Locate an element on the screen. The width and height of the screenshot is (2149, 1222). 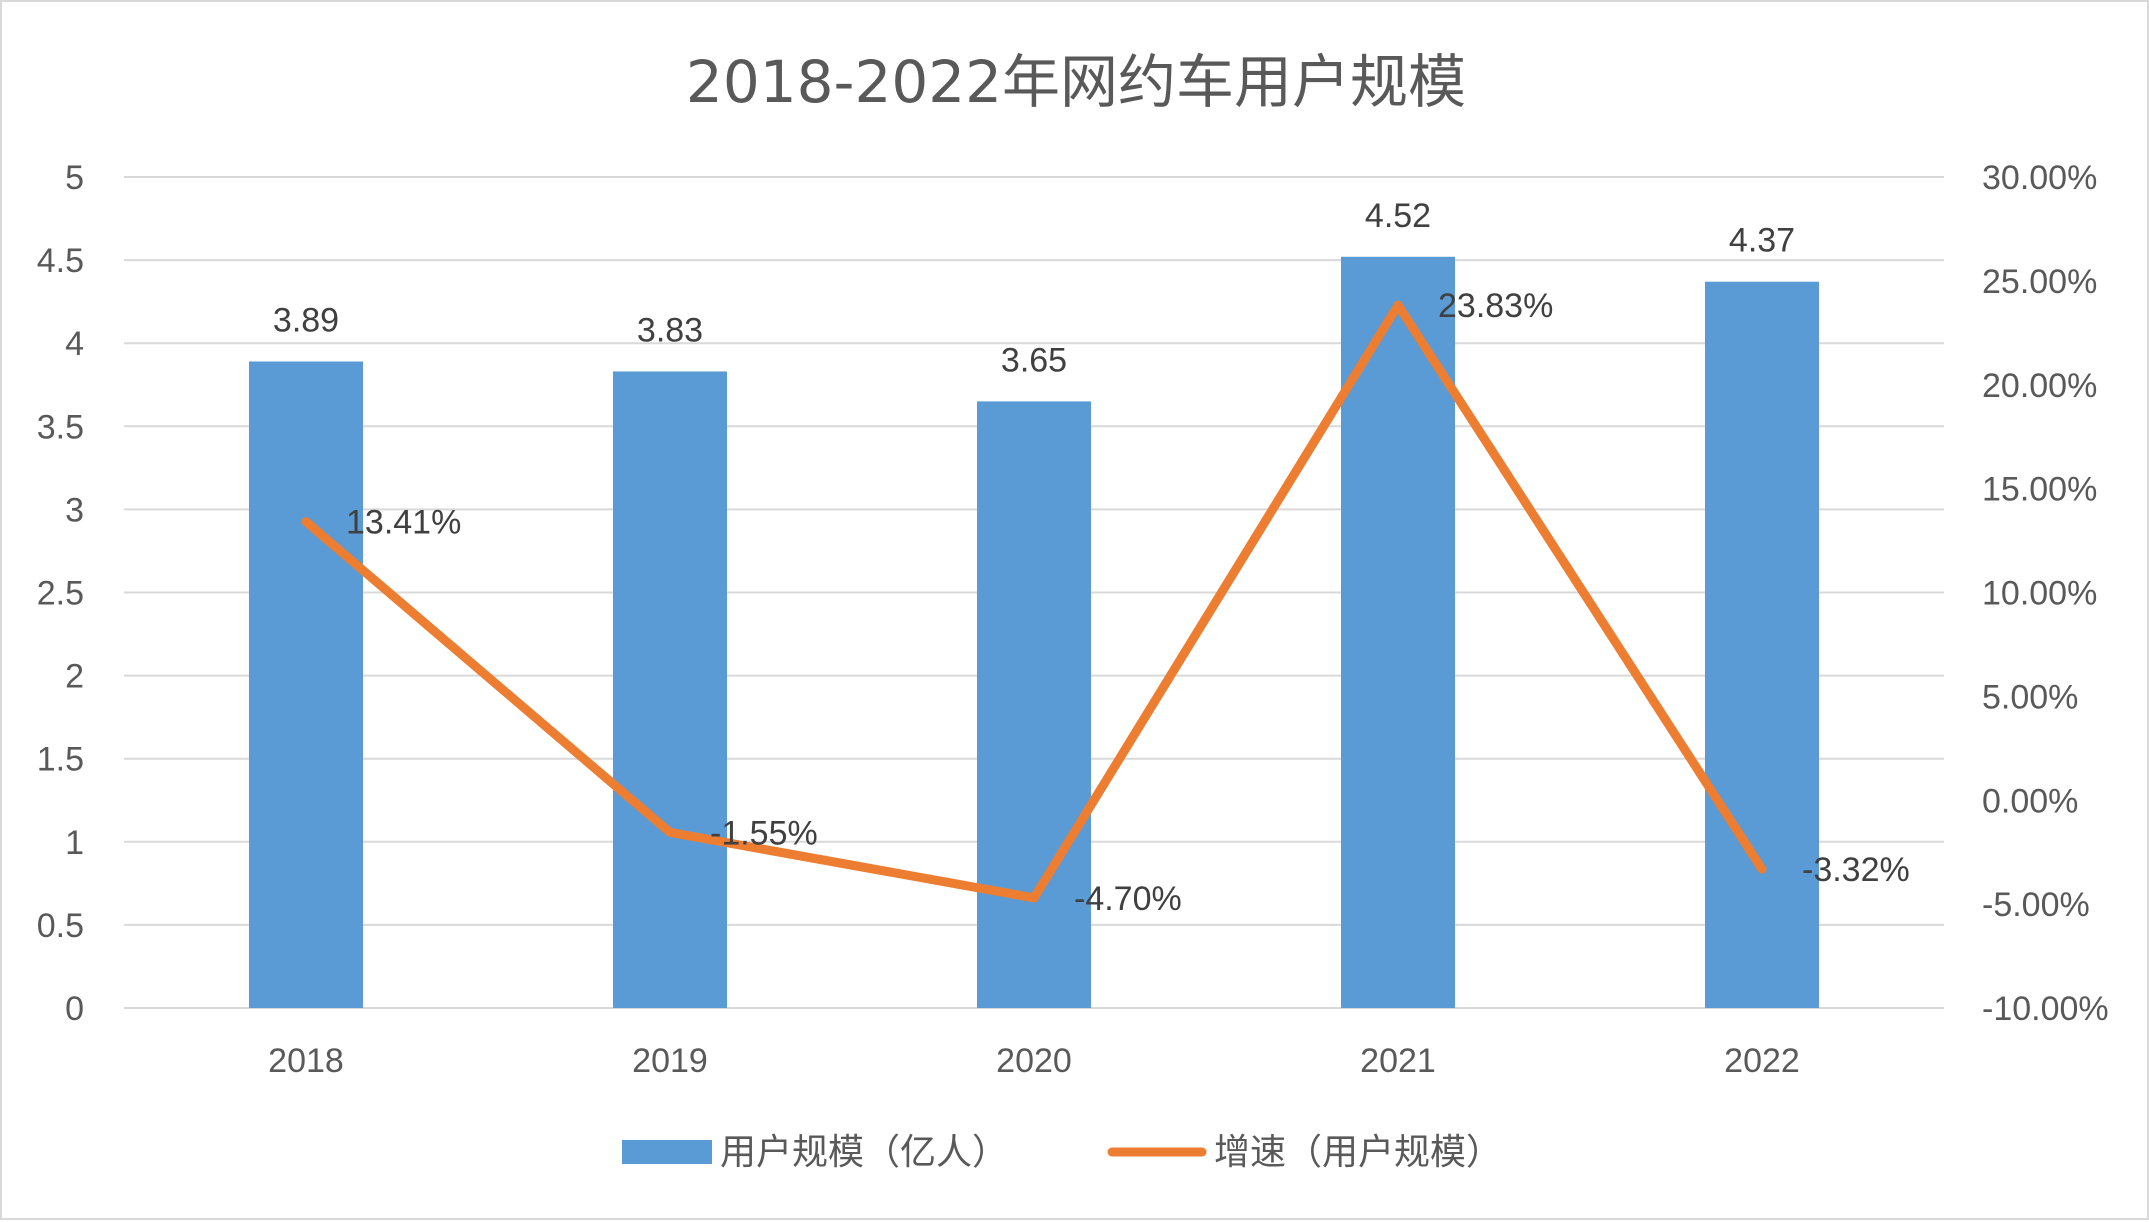
legend-label-line: 增速（用户规模） is located at coordinates (1358, 1152).